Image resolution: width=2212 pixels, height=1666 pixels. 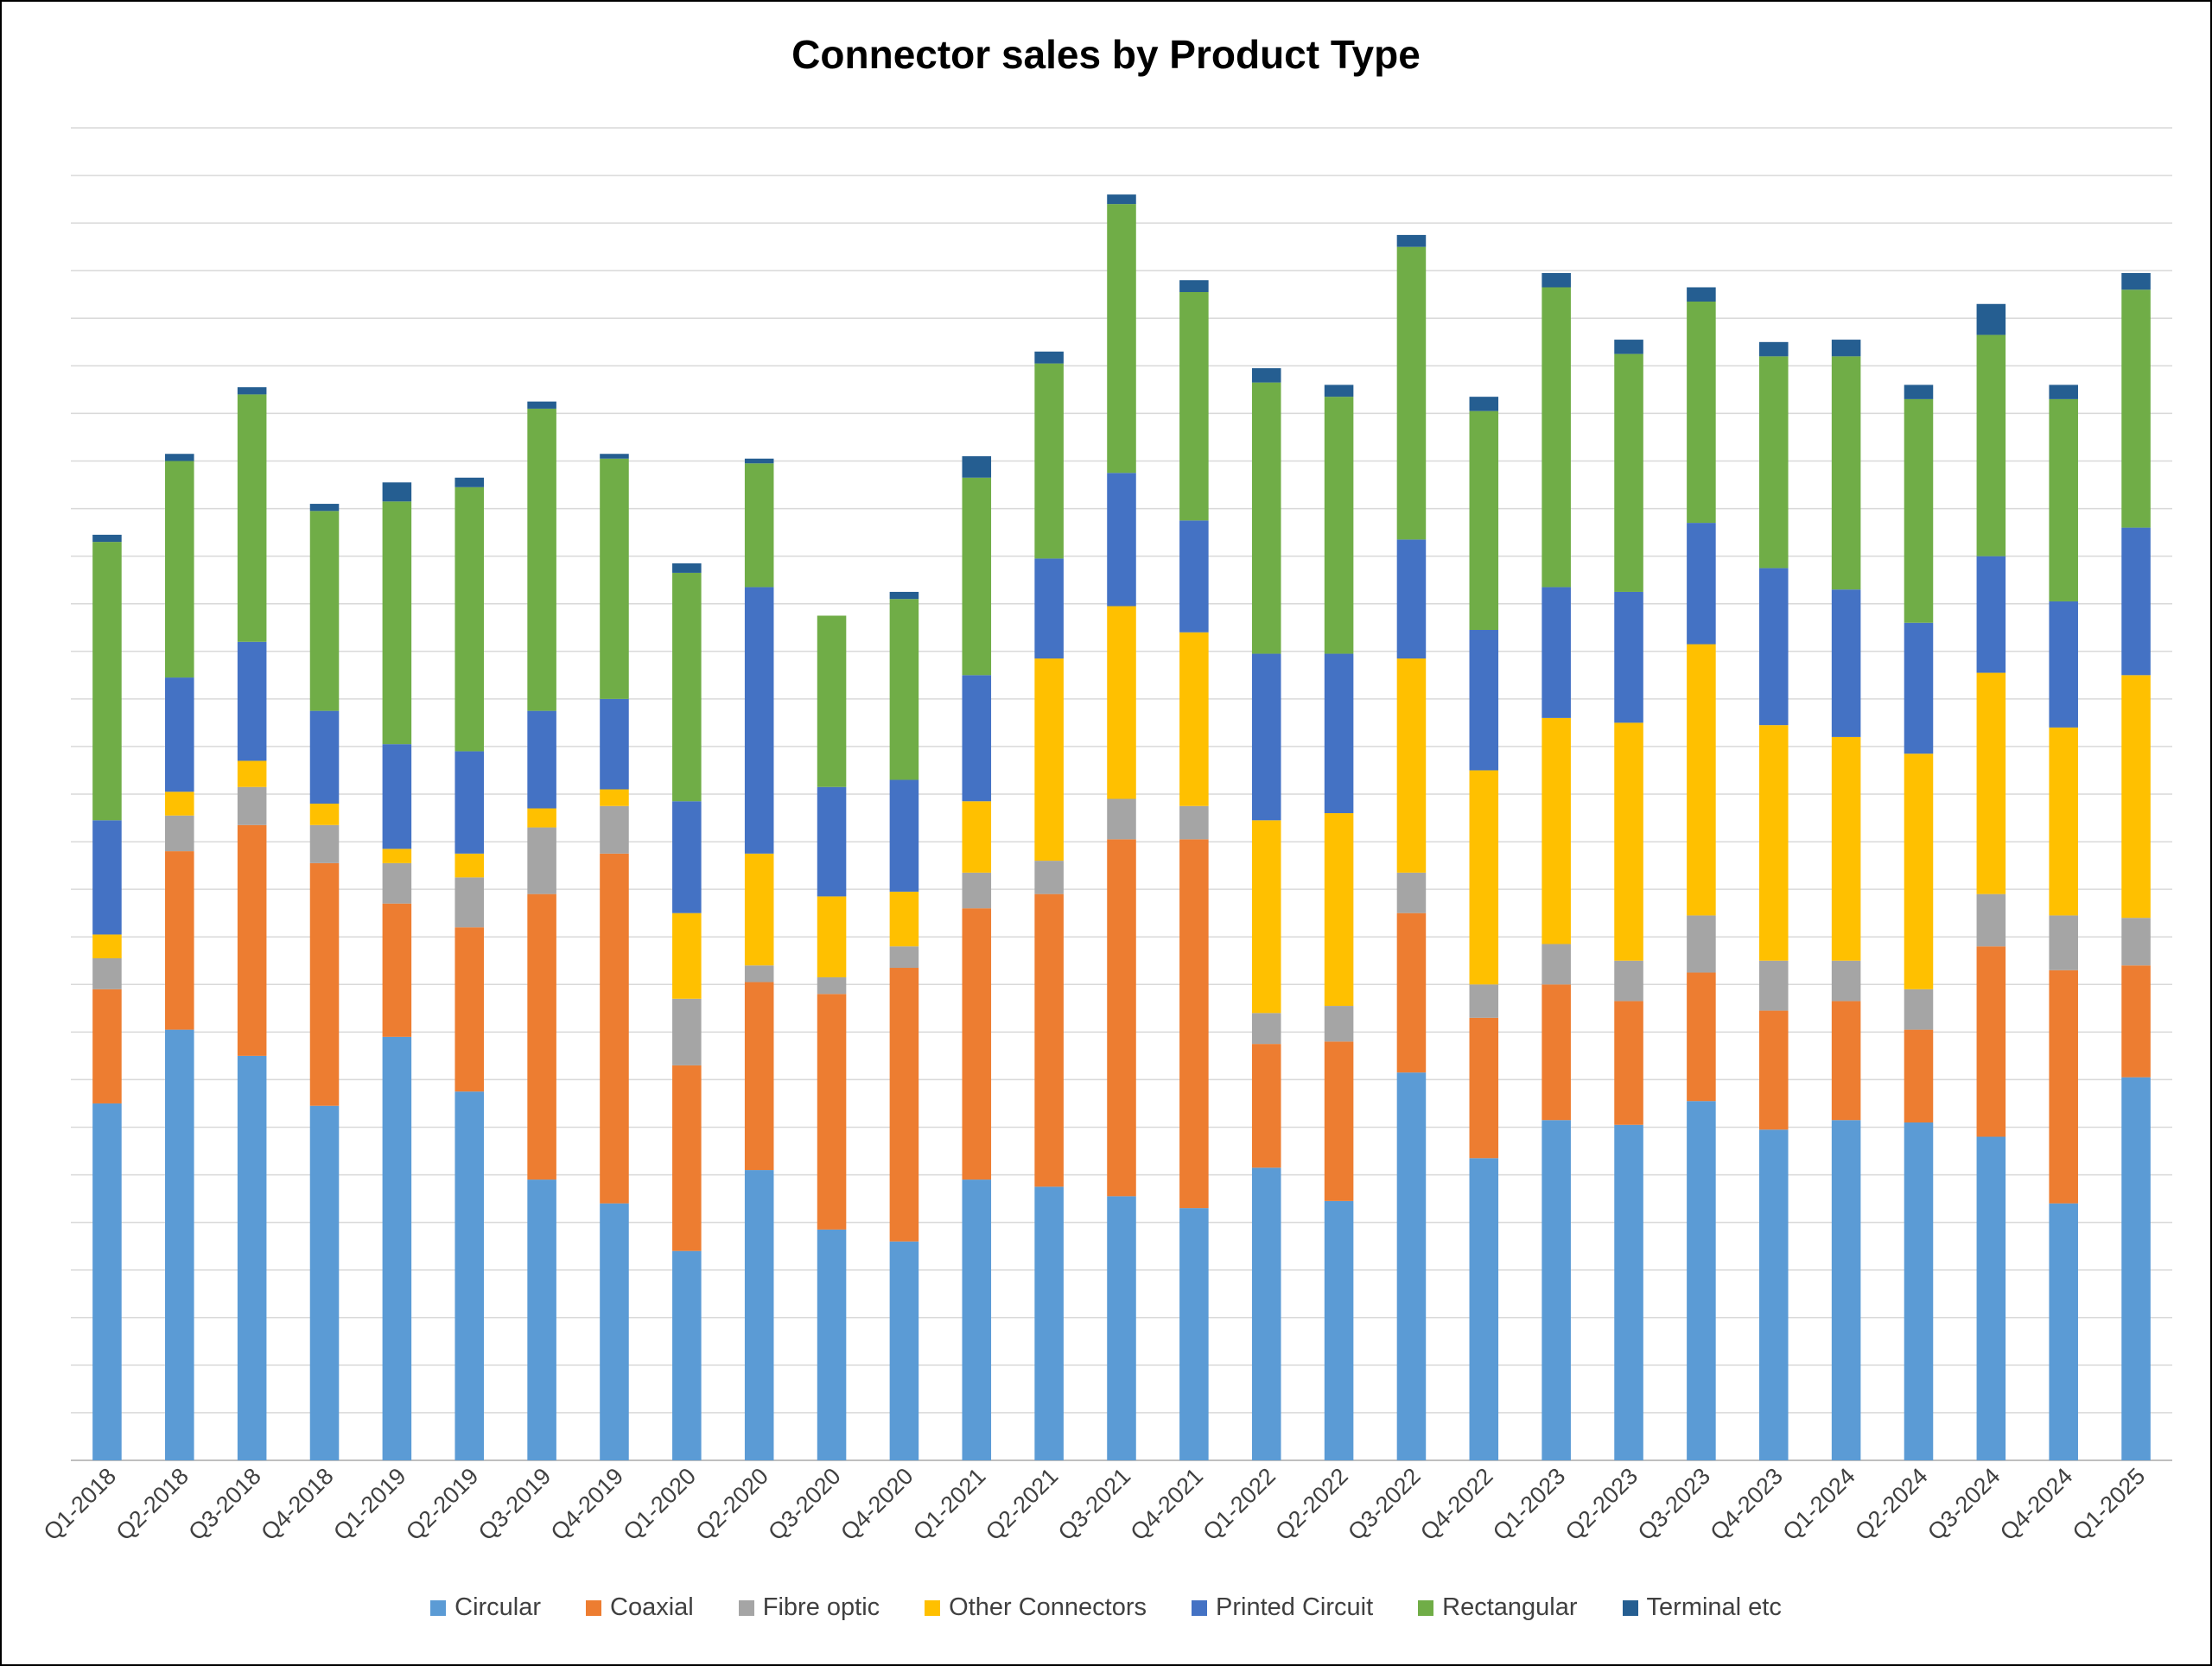 I want to click on legend-item: Rectangular, so click(x=1498, y=1608).